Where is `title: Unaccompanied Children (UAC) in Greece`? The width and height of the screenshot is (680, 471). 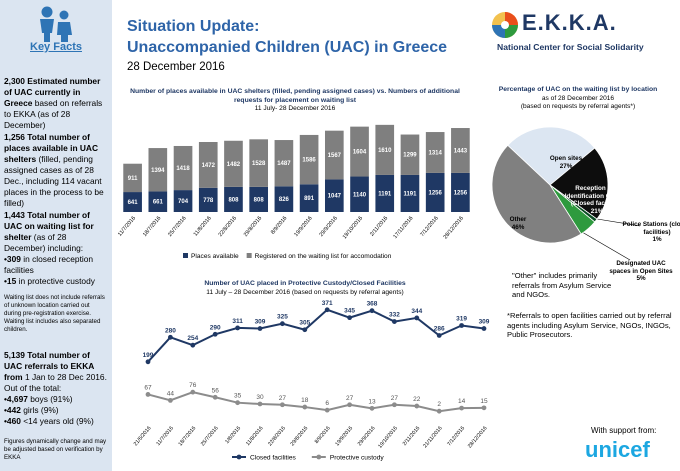 title: Unaccompanied Children (UAC) in Greece is located at coordinates (287, 47).